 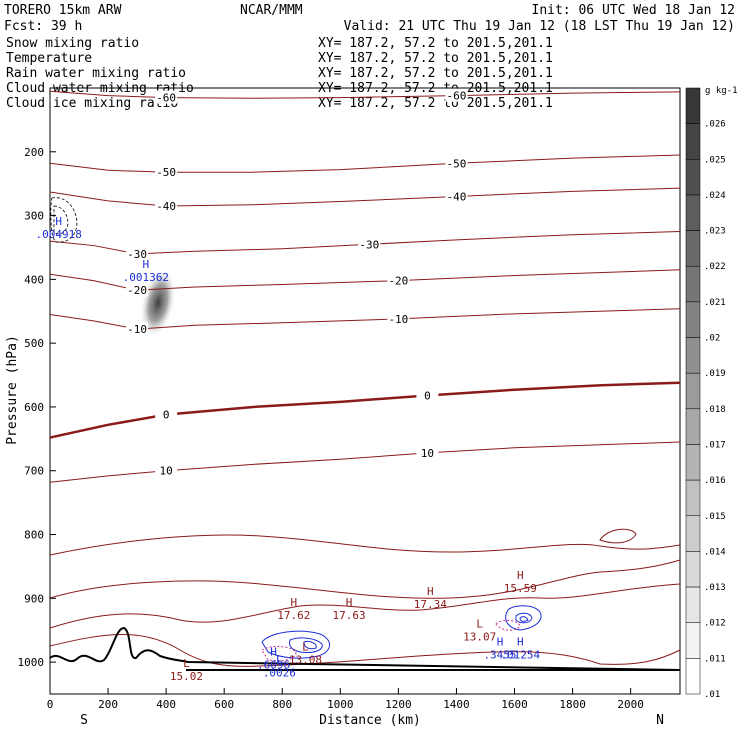 What do you see at coordinates (630, 704) in the screenshot?
I see `x-tick-label: 2000` at bounding box center [630, 704].